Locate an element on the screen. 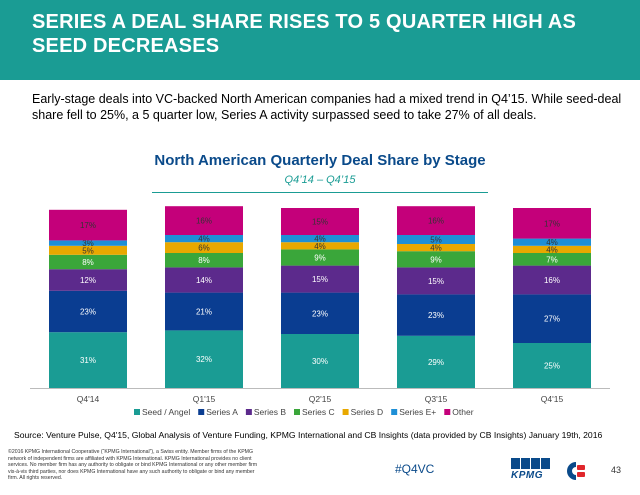  data-label: 7% is located at coordinates (552, 259).